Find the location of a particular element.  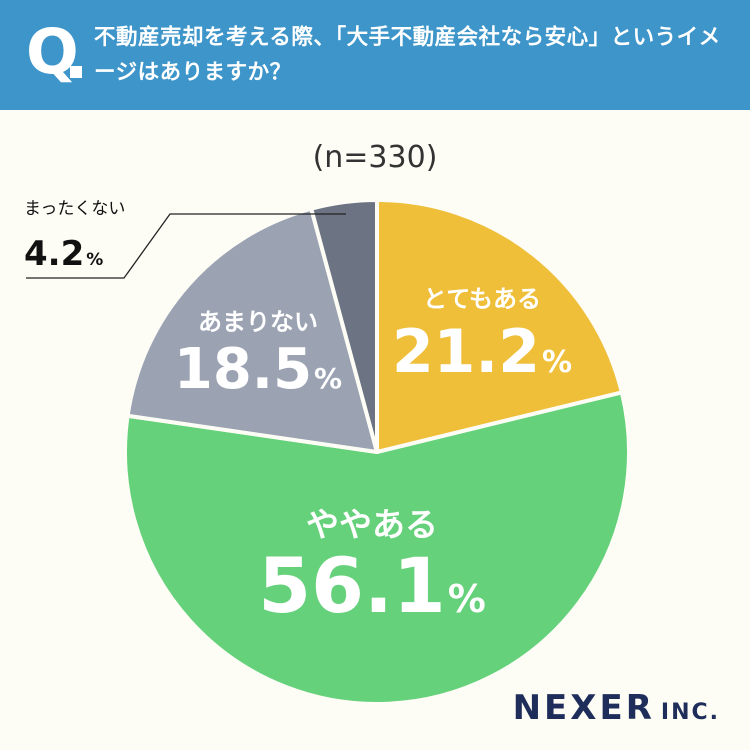

q-mark: Q is located at coordinates (52, 51).